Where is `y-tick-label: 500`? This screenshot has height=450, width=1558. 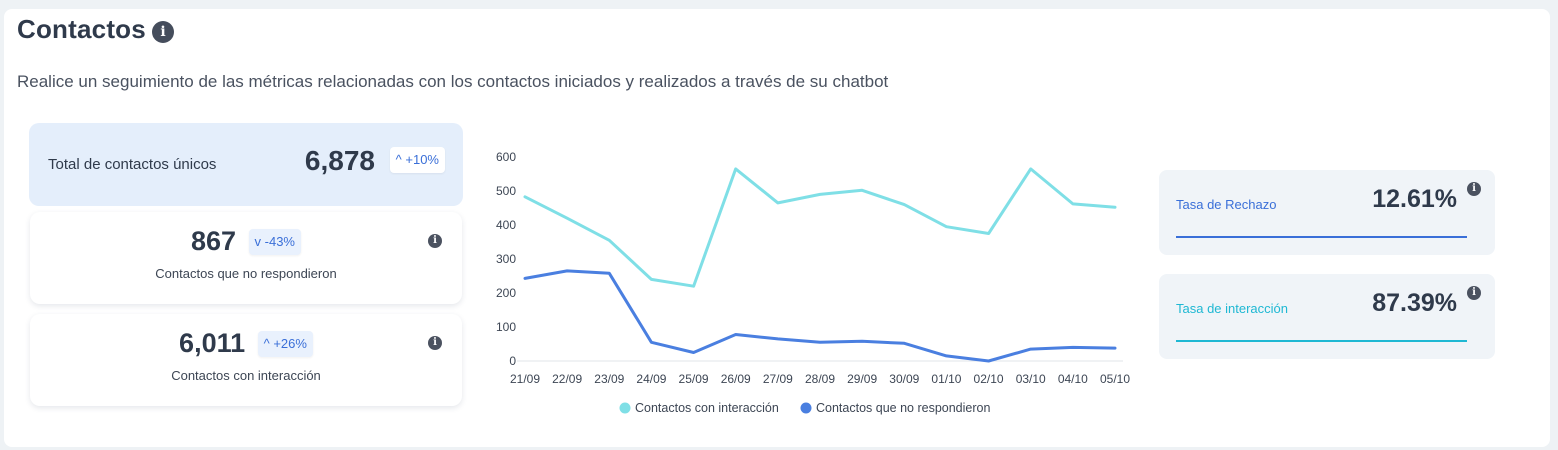
y-tick-label: 500 is located at coordinates (506, 191).